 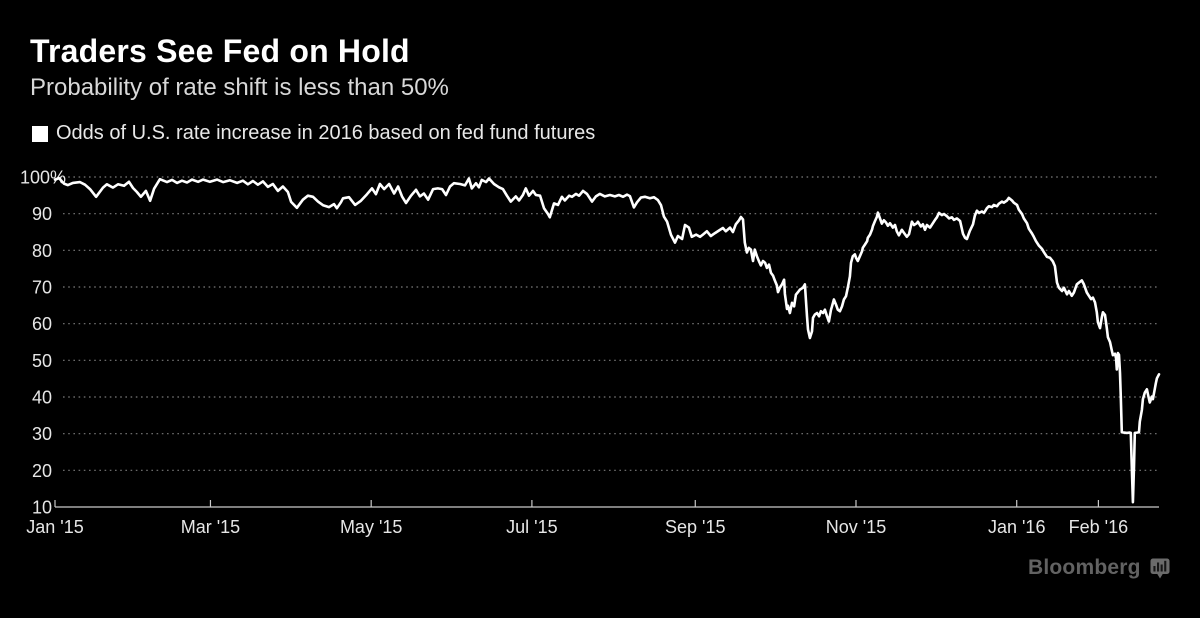 What do you see at coordinates (42, 251) in the screenshot?
I see `y-tick-label-80: 80` at bounding box center [42, 251].